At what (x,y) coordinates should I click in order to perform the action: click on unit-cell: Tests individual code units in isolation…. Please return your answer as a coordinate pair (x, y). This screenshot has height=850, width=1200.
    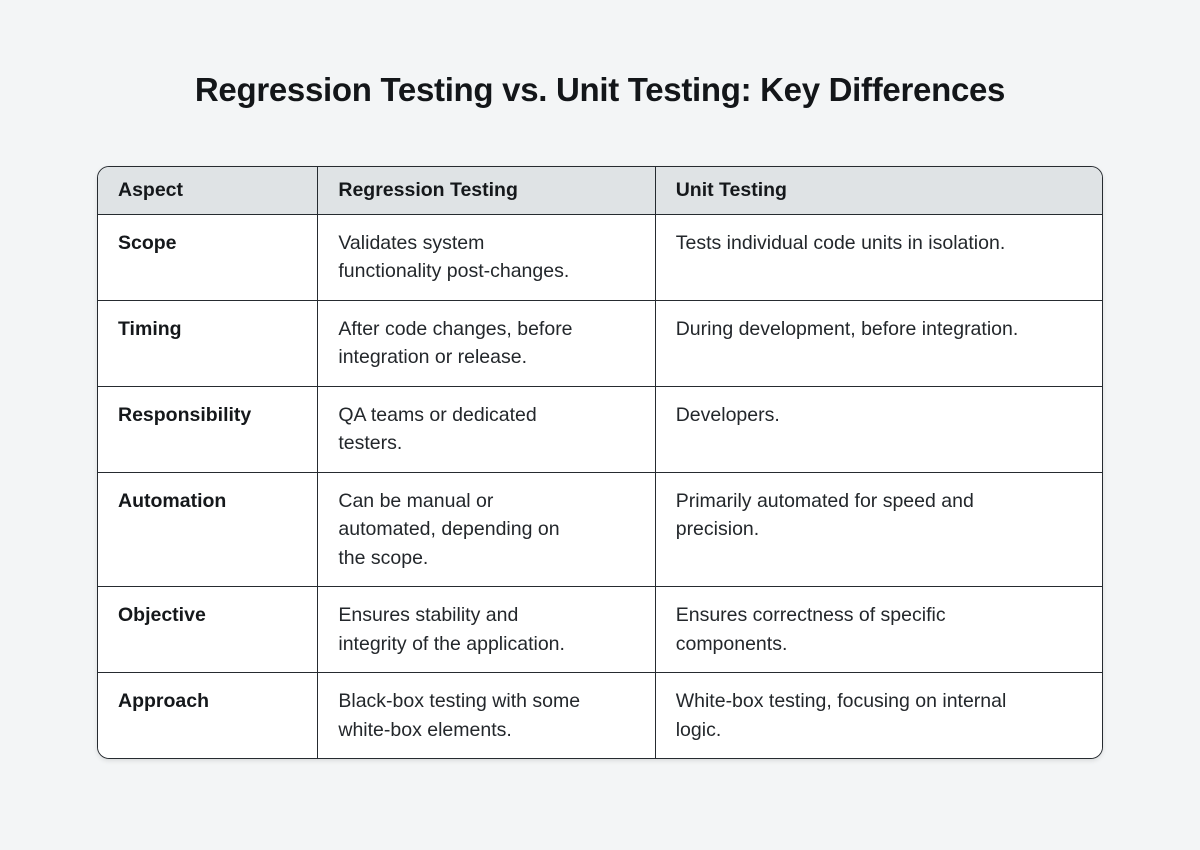
    Looking at the image, I should click on (878, 257).